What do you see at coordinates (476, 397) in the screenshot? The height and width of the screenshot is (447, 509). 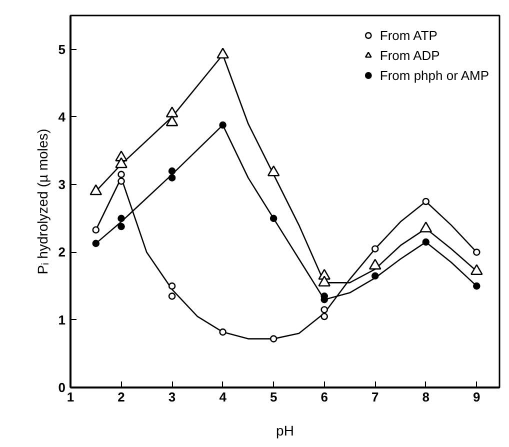 I see `x-tick-label: 9` at bounding box center [476, 397].